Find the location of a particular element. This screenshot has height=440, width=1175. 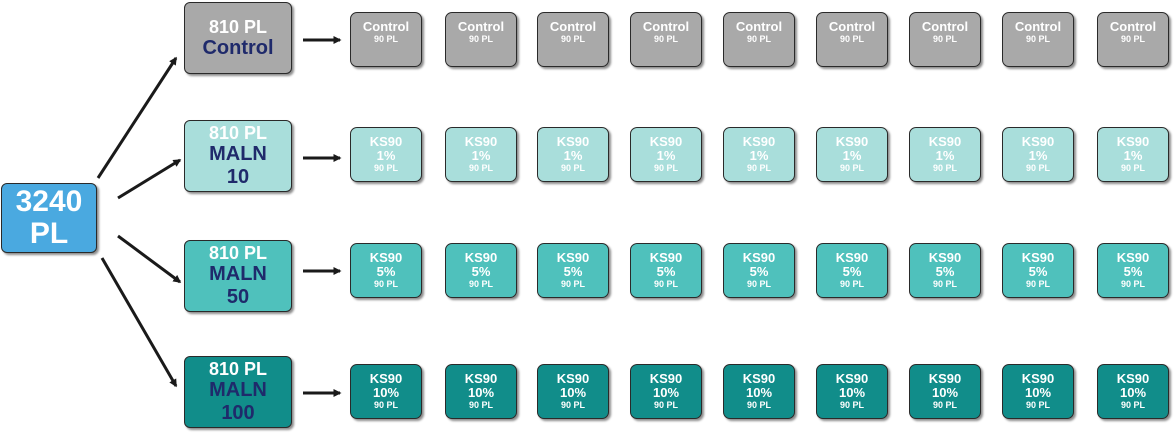

tank-box-maln100-7: KS90 10% 90 PL is located at coordinates (945, 391).